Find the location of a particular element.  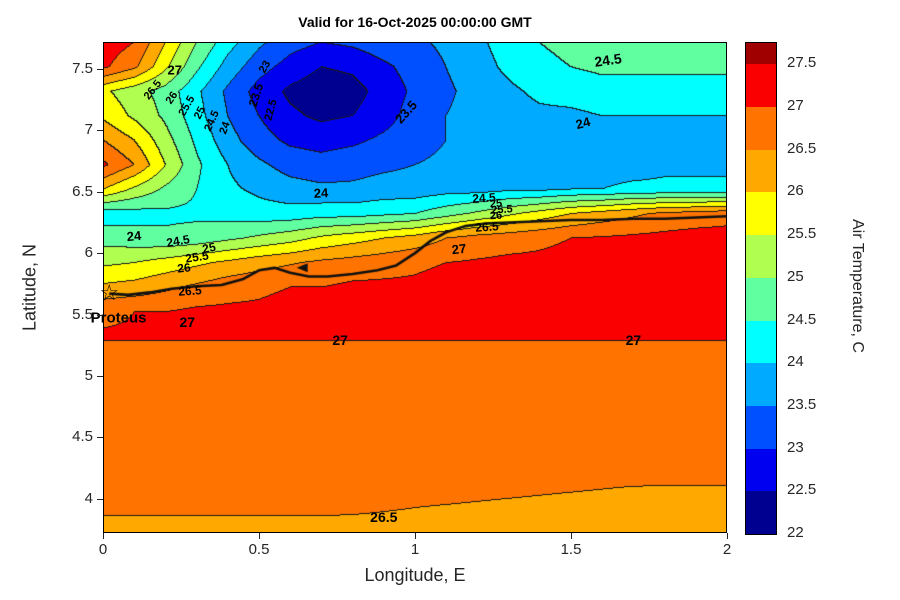

y-tick-label: 5 is located at coordinates (88, 375).